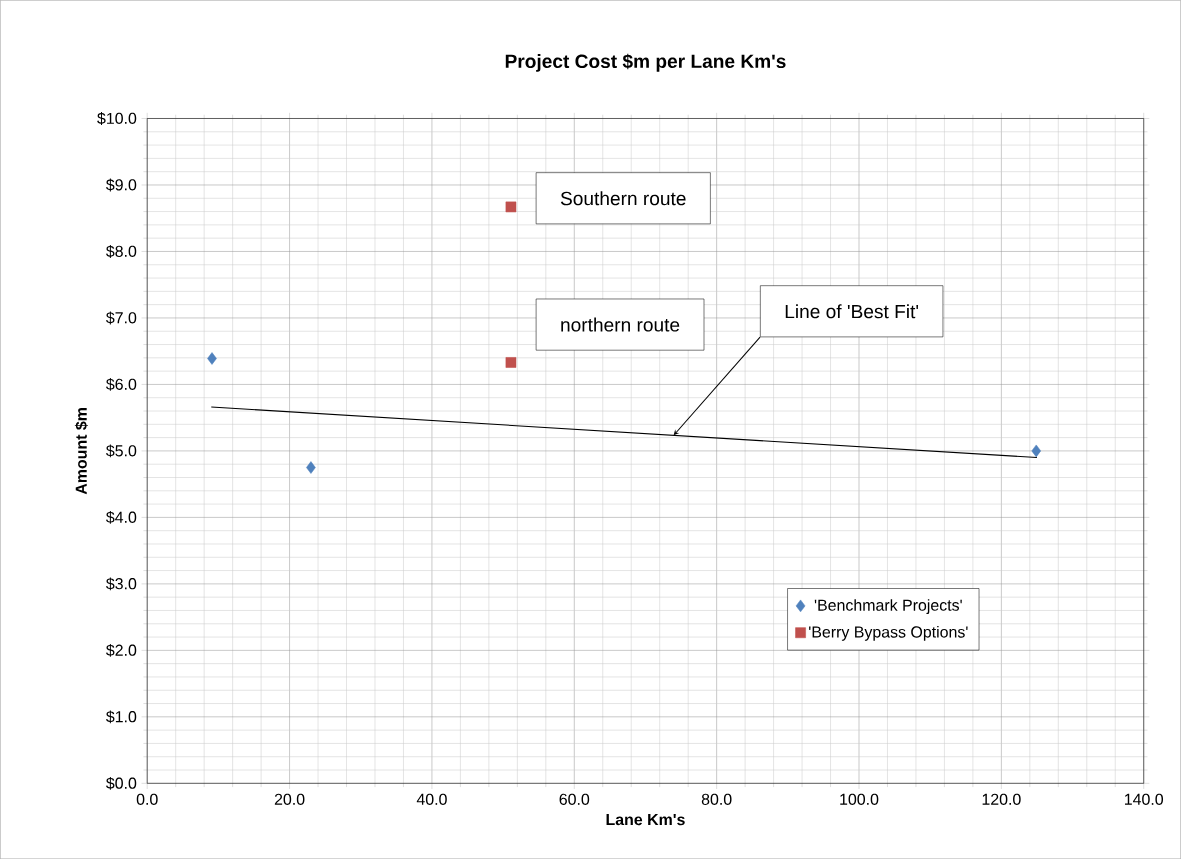  Describe the element at coordinates (121, 584) in the screenshot. I see `y-tick-label: $3.0` at that location.